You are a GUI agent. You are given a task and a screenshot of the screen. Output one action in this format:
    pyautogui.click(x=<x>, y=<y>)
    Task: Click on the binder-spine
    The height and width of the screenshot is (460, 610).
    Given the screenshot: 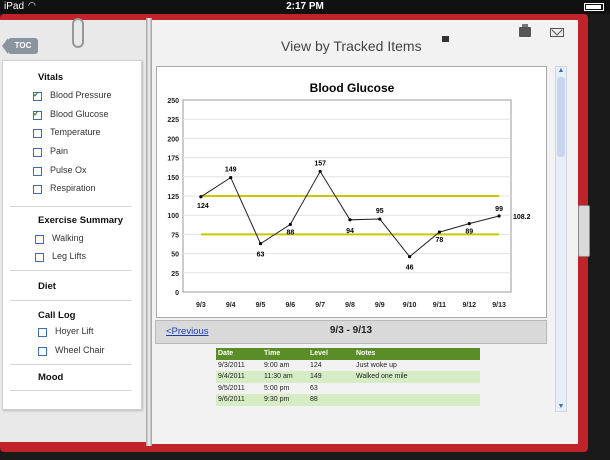 What is the action you would take?
    pyautogui.click(x=149, y=232)
    